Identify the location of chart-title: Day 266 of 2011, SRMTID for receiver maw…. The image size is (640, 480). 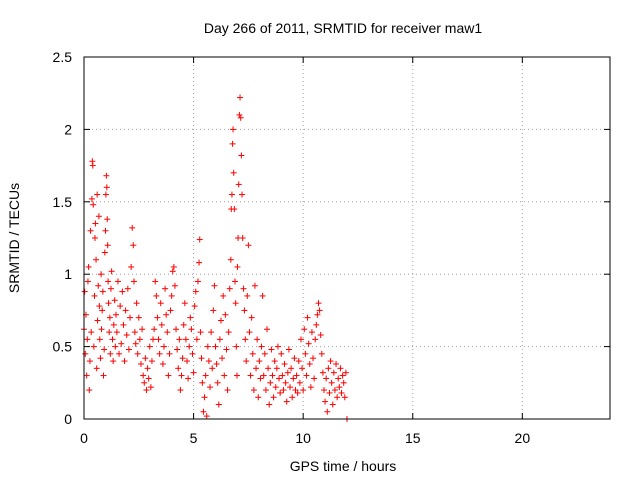
(343, 28).